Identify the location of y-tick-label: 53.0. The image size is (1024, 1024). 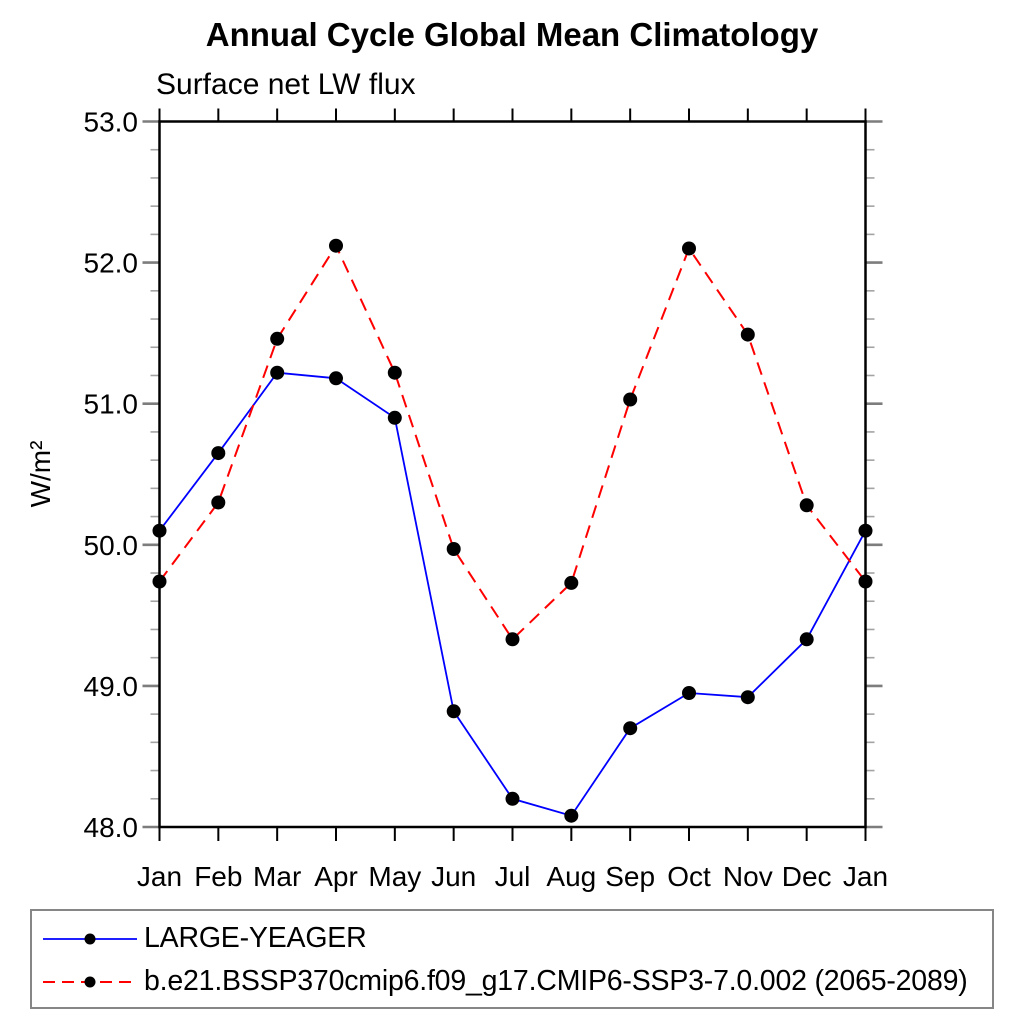
(111, 122).